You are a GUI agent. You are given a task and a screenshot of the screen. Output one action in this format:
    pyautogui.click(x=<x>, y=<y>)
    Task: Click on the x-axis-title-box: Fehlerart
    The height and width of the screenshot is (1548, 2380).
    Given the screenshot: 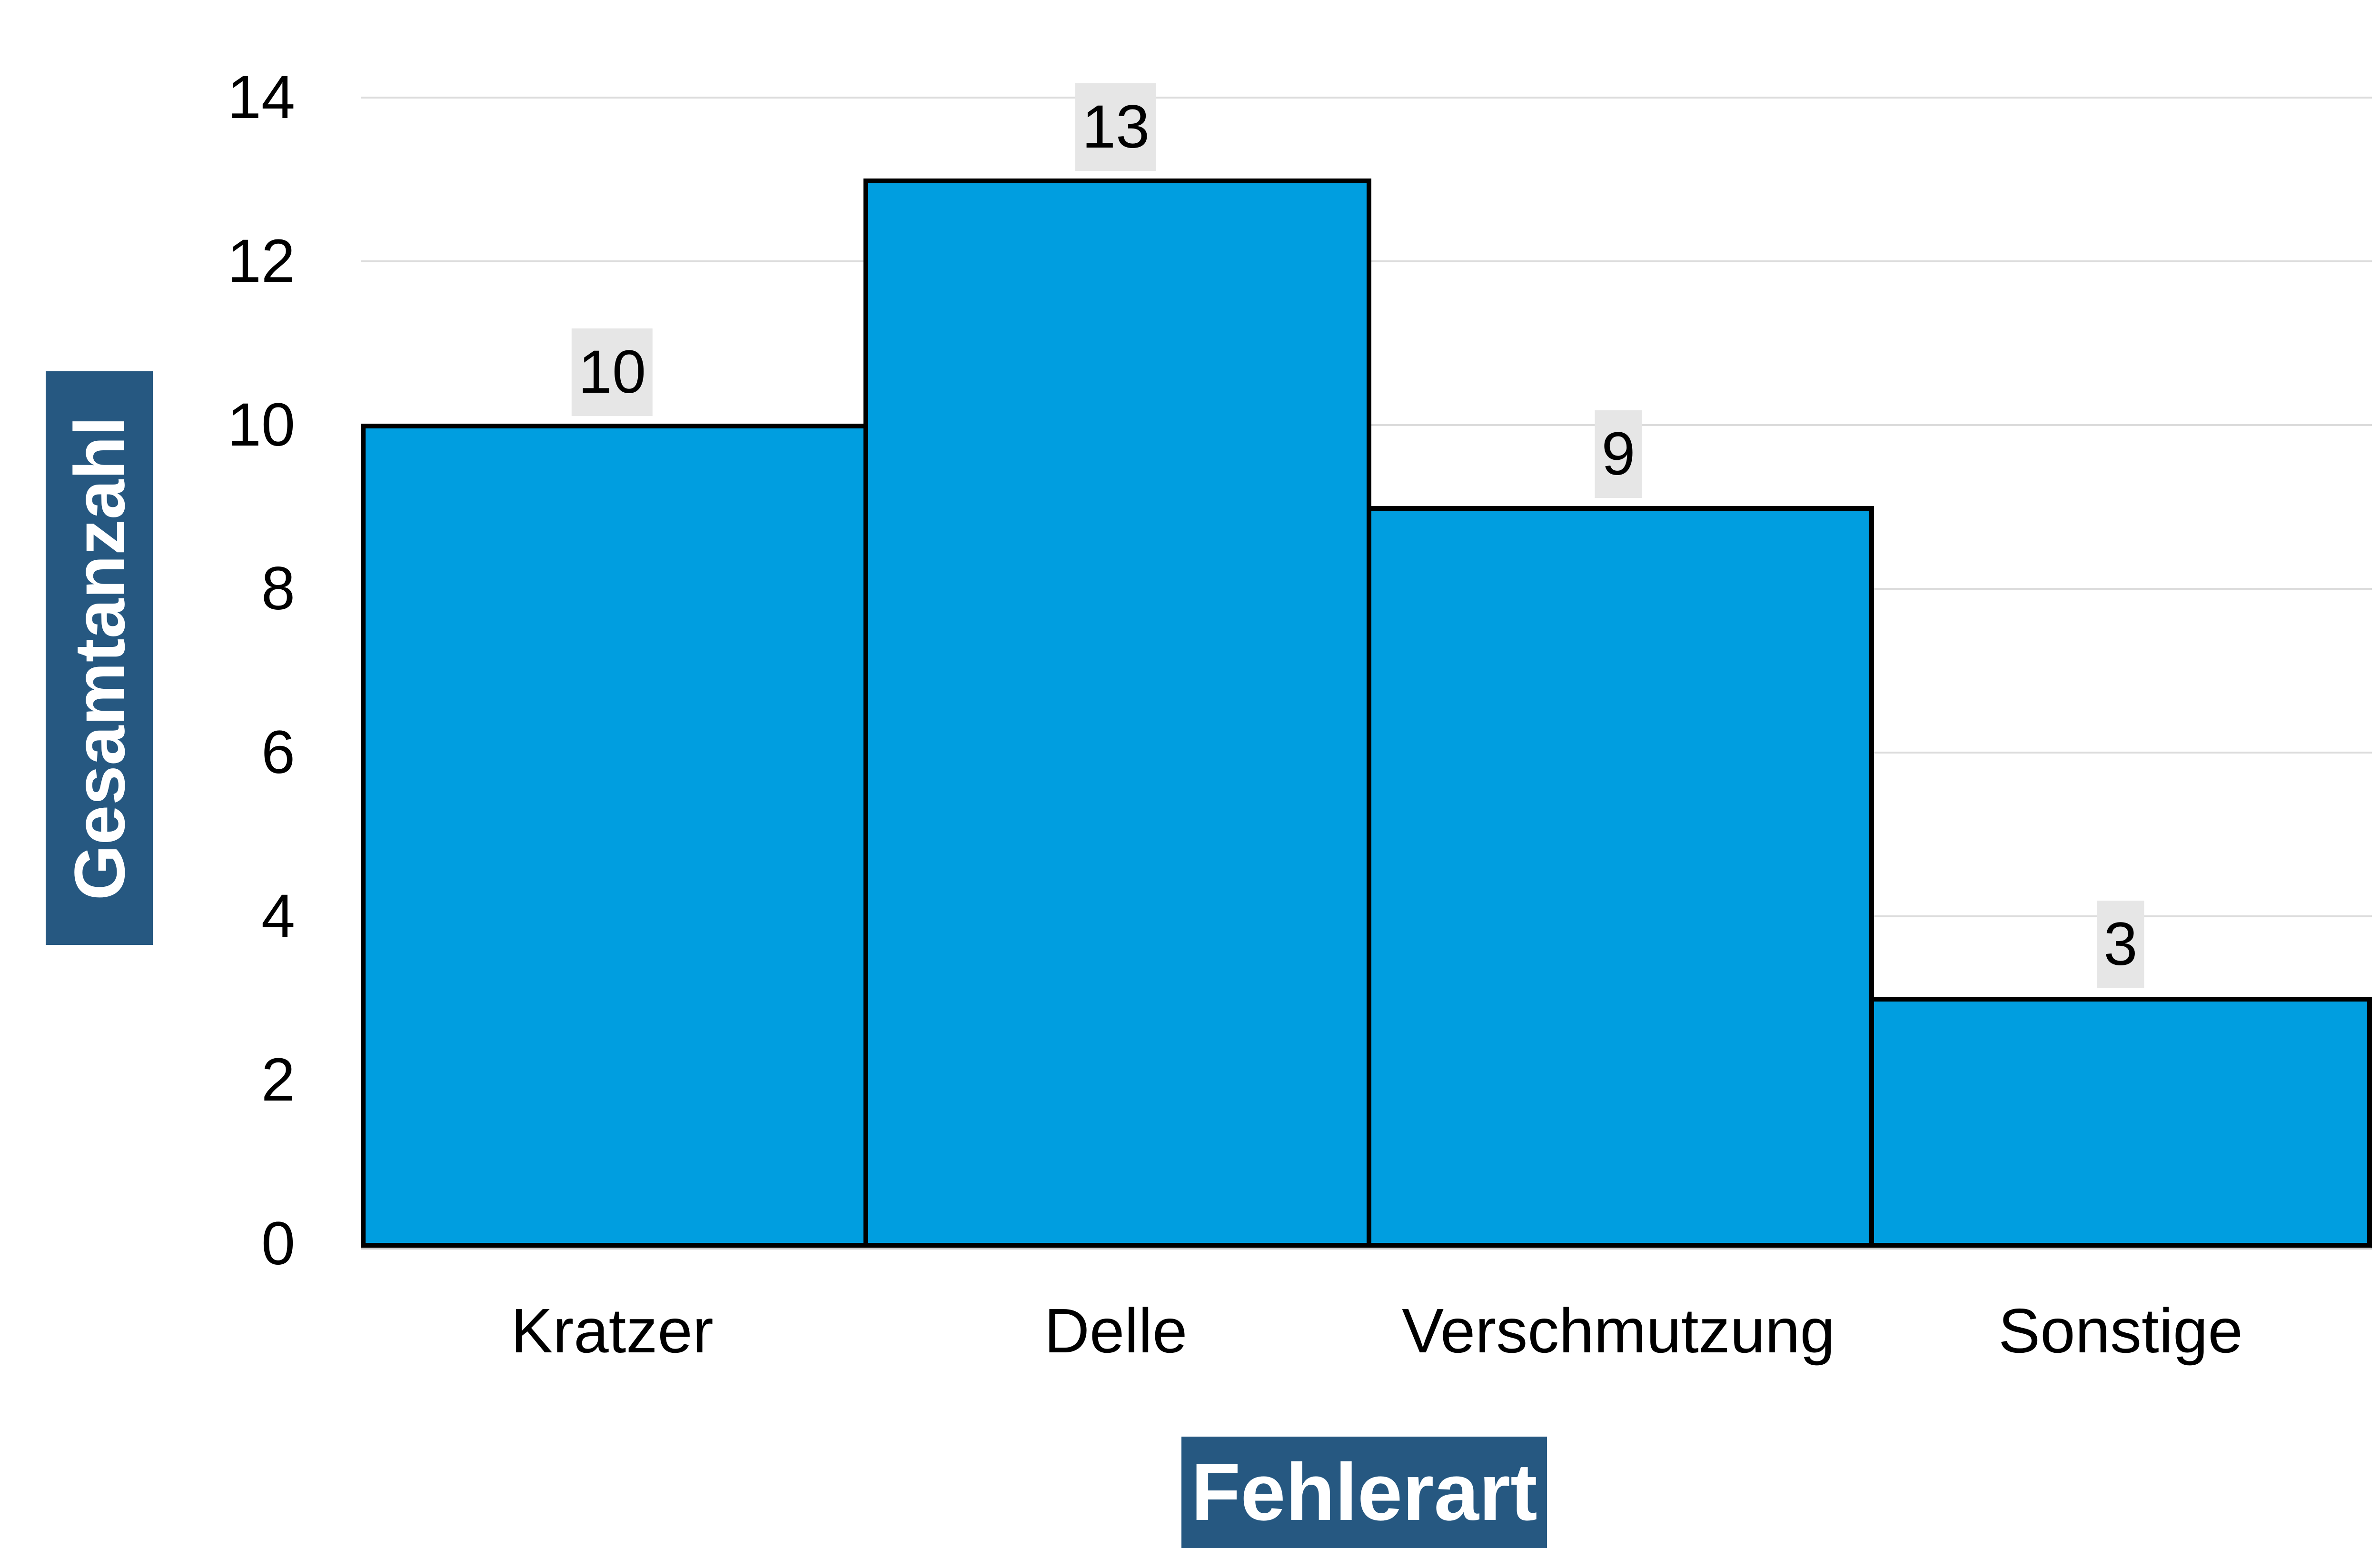 What is the action you would take?
    pyautogui.click(x=1364, y=1493)
    